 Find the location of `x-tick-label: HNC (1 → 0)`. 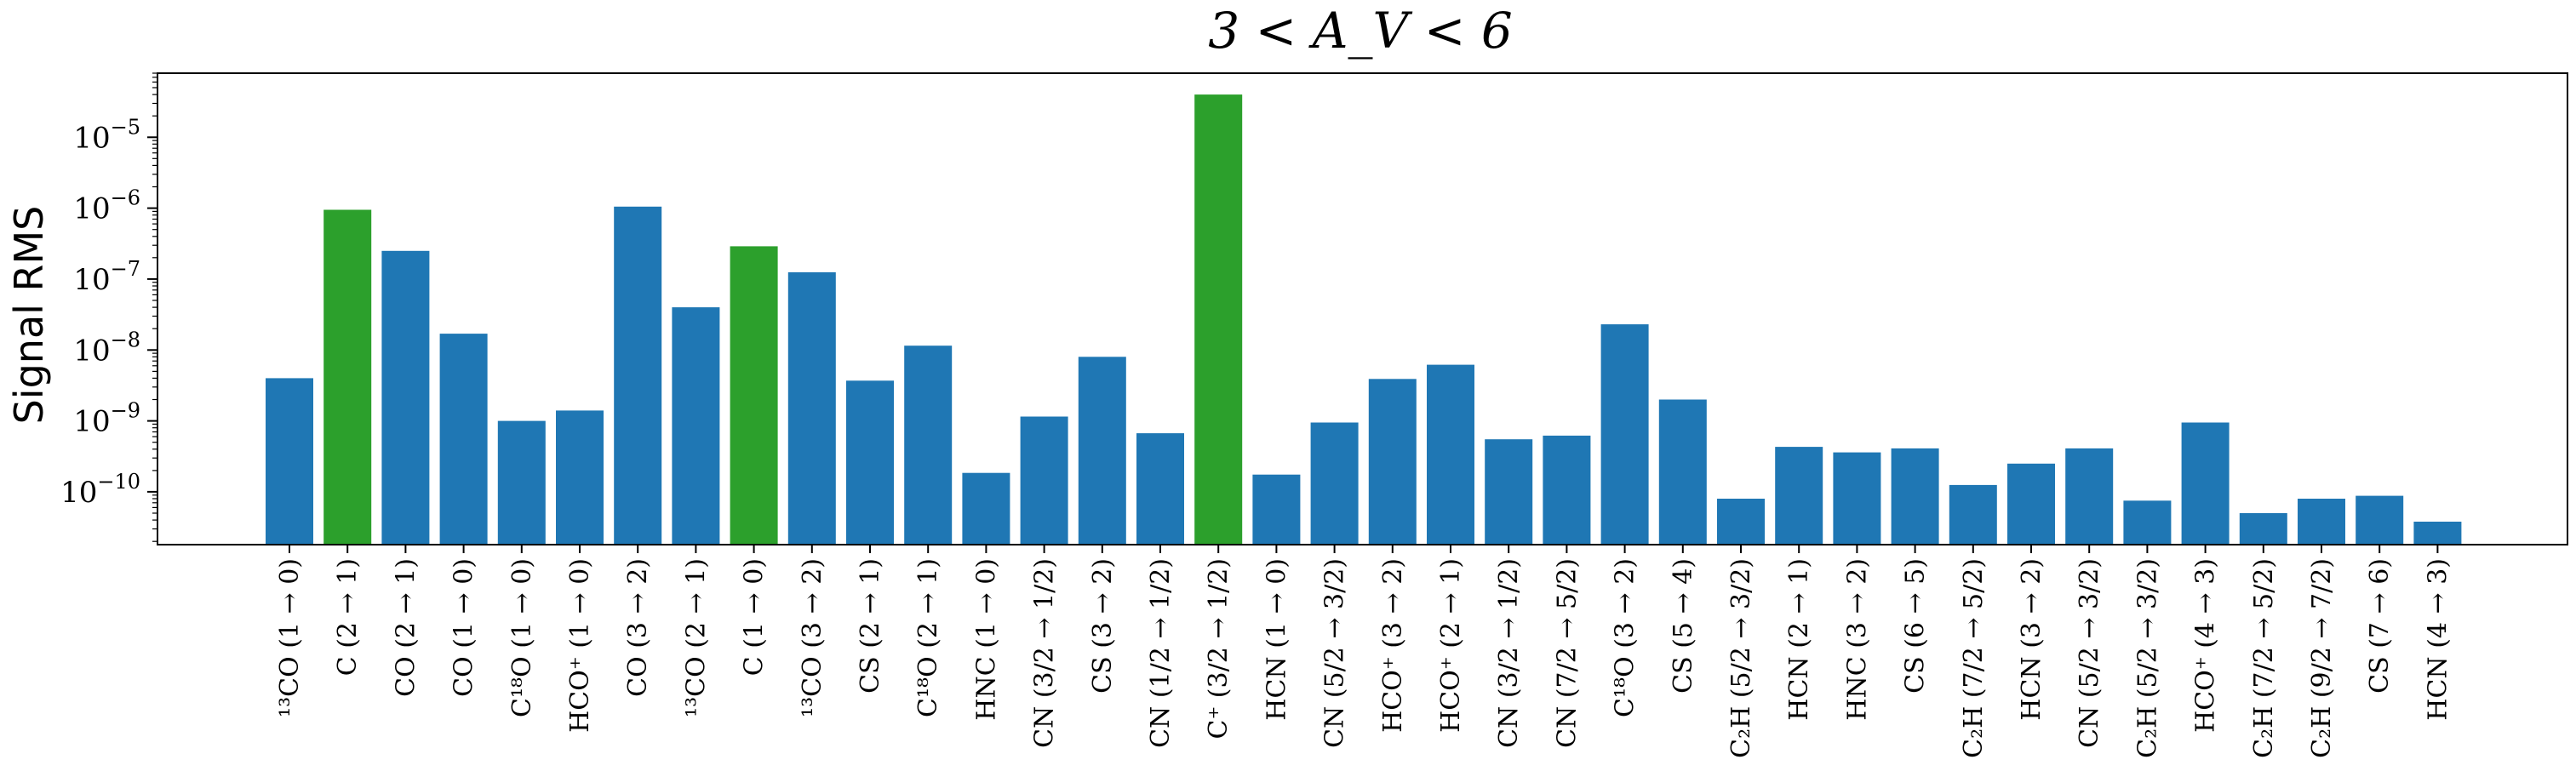

x-tick-label: HNC (1 → 0) is located at coordinates (986, 639).